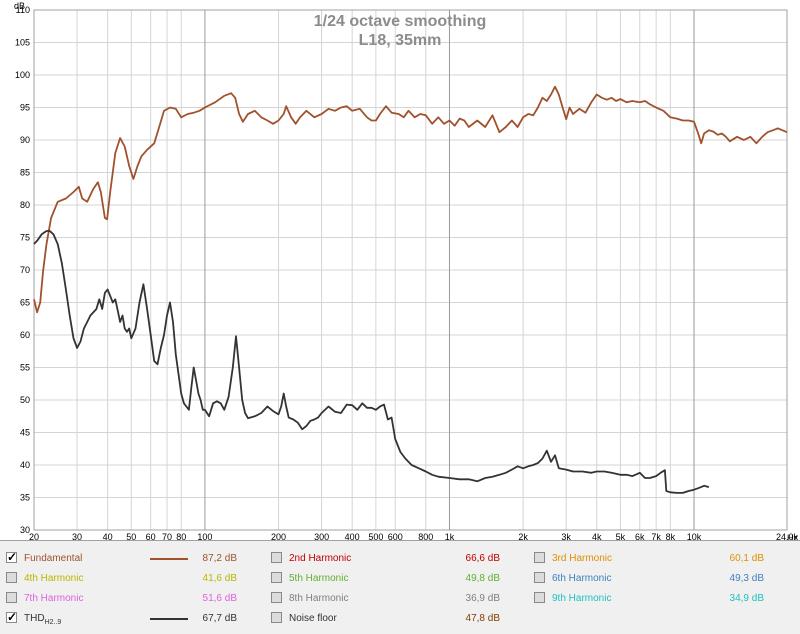 The width and height of the screenshot is (800, 634). I want to click on y-tick-label: 80, so click(25, 205).